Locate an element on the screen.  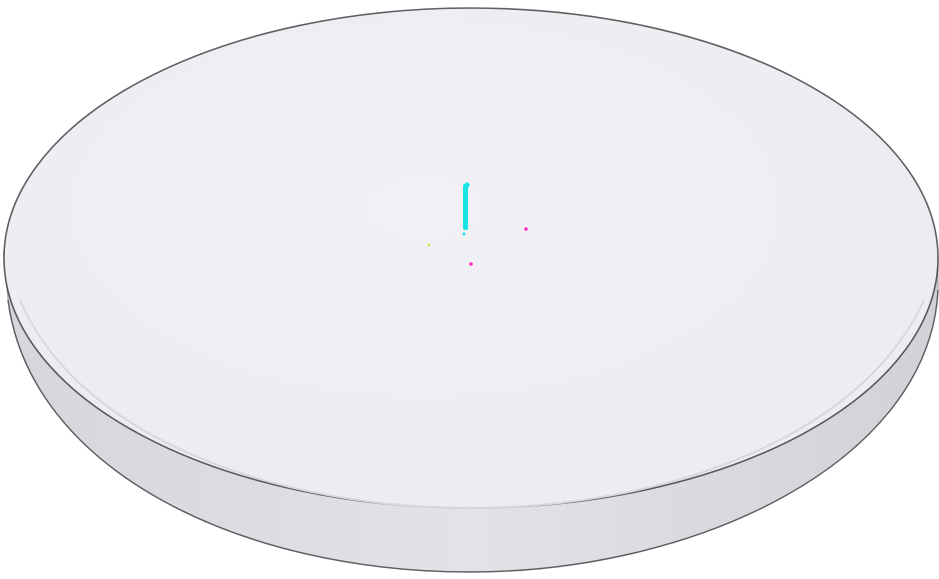
magenta-dot-bottom-marker is located at coordinates (471, 264).